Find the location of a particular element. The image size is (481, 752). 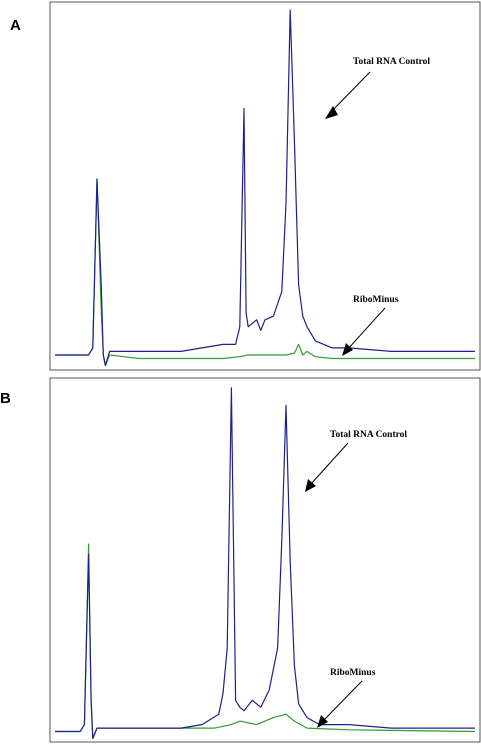

panel-a-total-rna-arrow-line is located at coordinates (350, 92).